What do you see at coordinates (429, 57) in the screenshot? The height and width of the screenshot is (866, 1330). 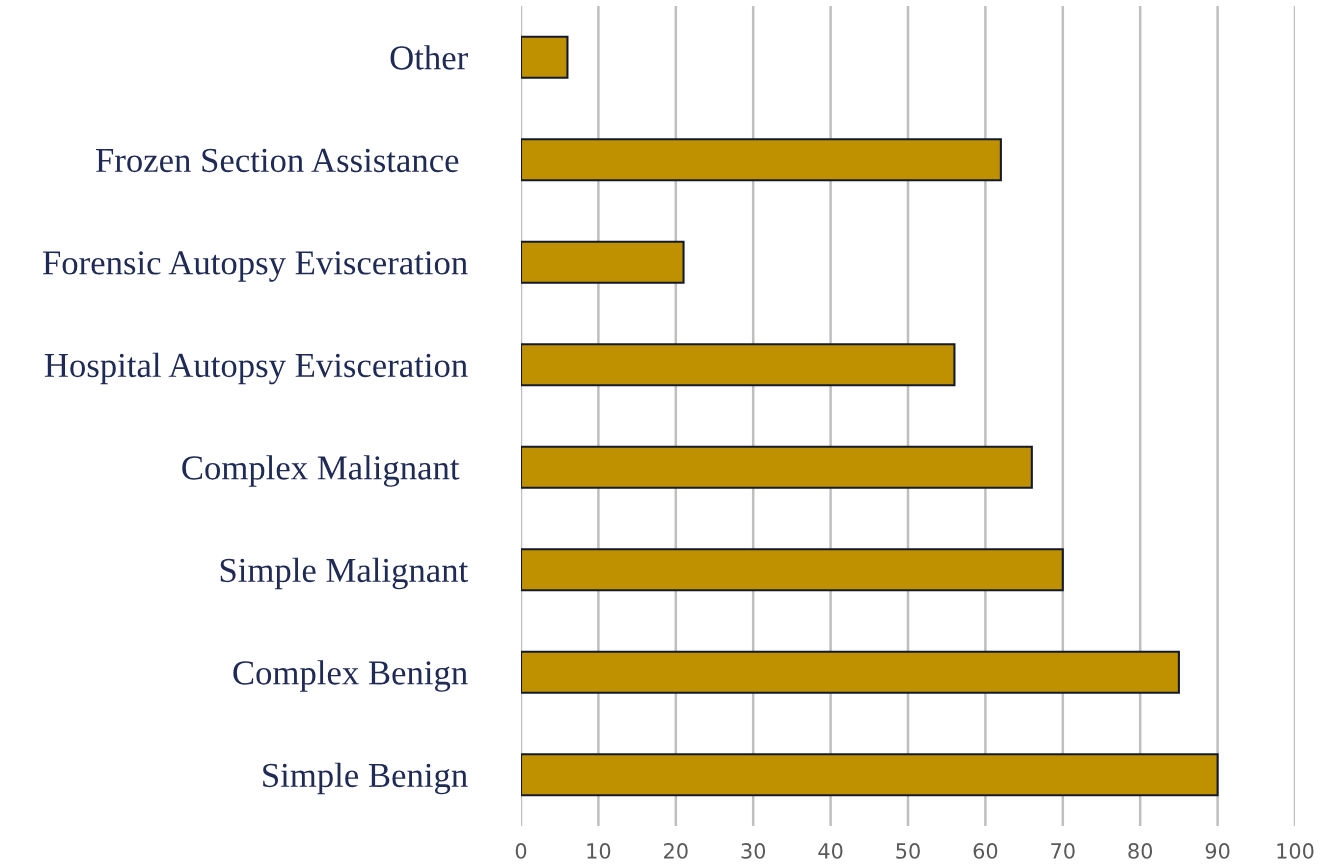 I see `y-tick-label: Other` at bounding box center [429, 57].